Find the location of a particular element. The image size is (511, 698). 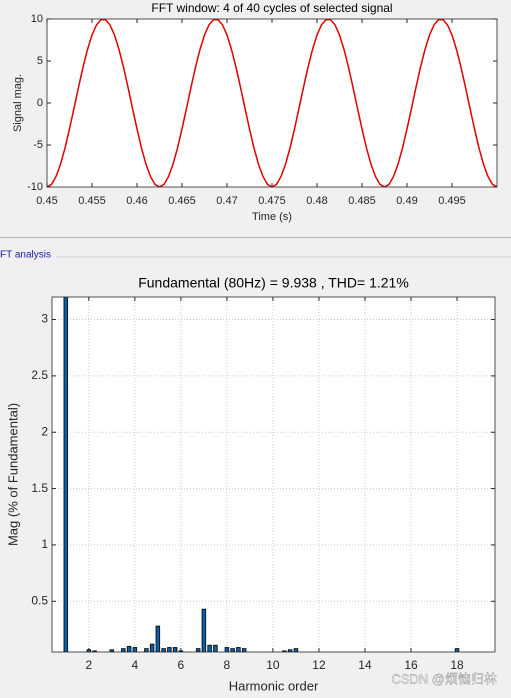

y-axis-label: Mag (% of Fundamental) is located at coordinates (12, 474).